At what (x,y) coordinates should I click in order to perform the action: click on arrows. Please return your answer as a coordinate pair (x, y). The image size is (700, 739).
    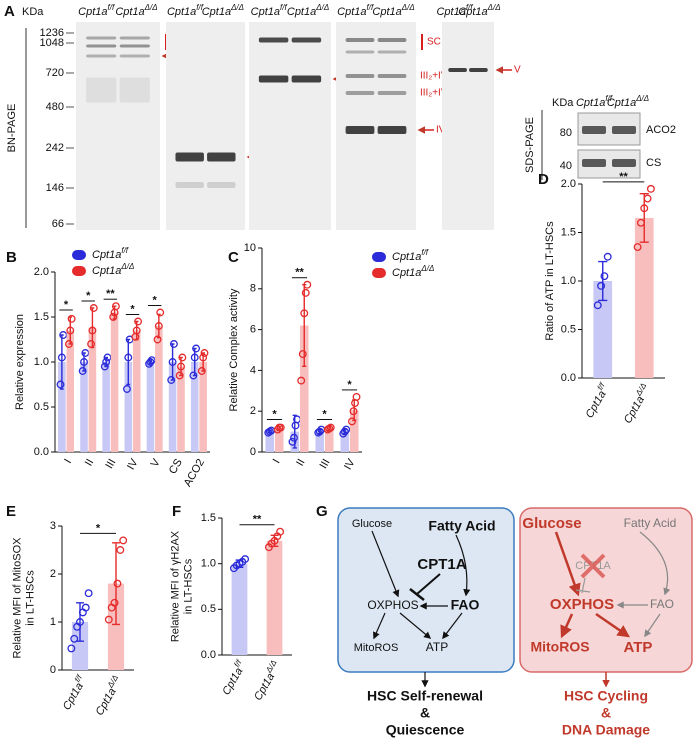
    Looking at the image, I should click on (612, 609).